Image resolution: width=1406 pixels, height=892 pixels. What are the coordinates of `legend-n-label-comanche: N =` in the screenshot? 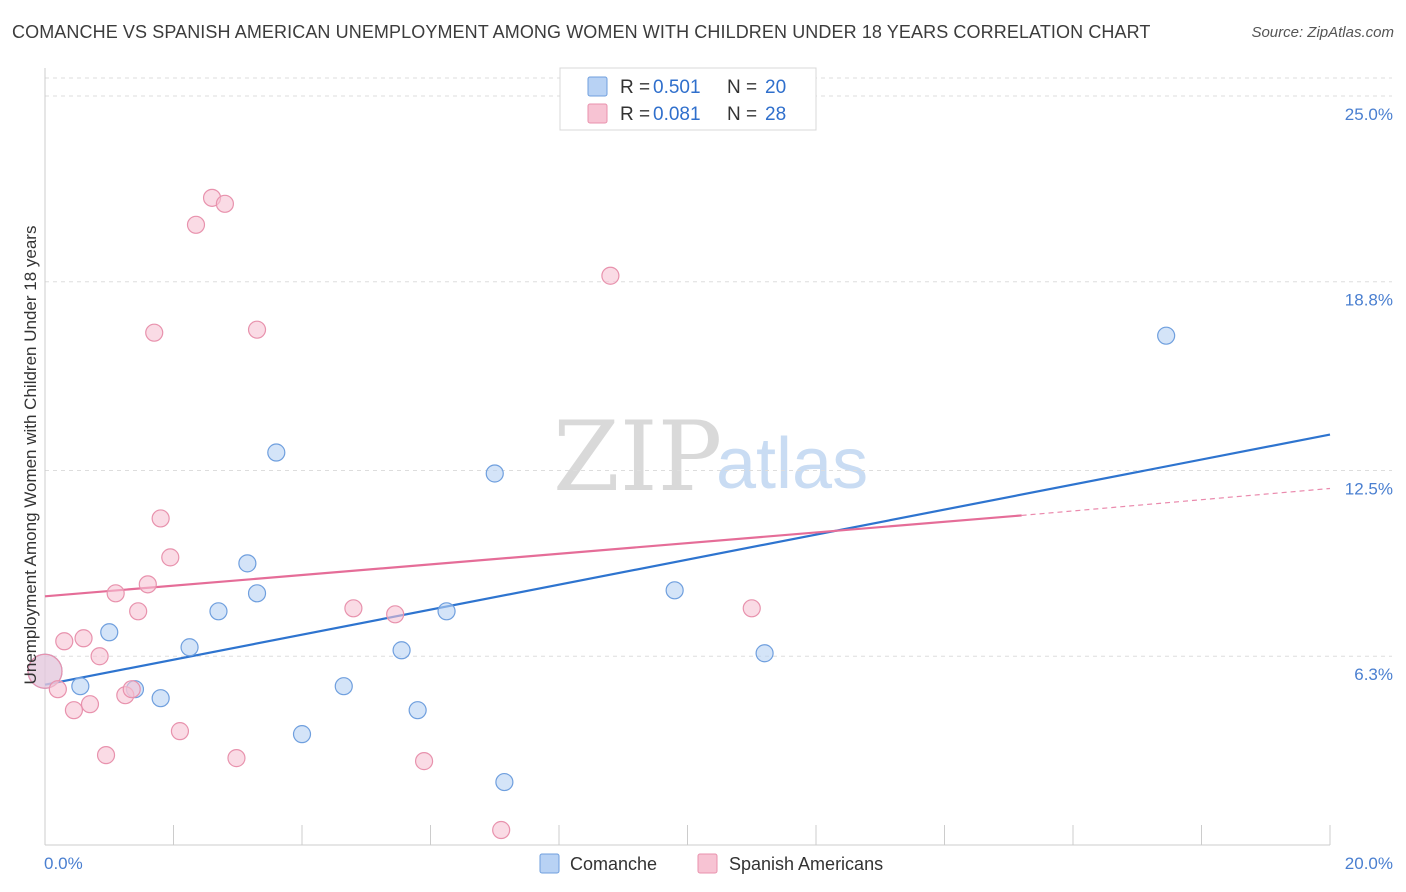 It's located at (742, 87).